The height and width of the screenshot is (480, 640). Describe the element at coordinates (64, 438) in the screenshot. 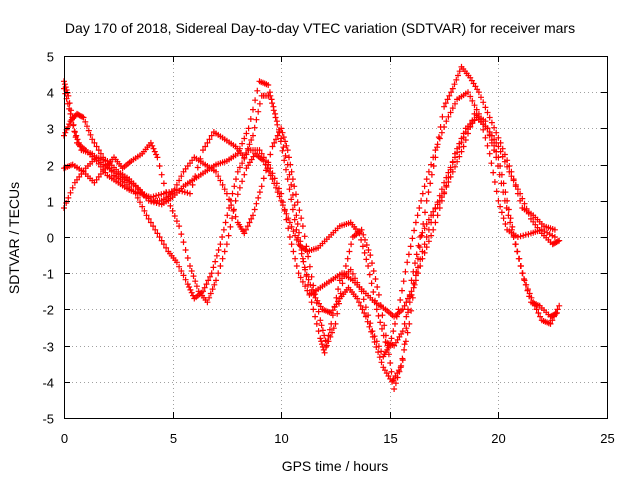

I see `x-tick-label: 0` at that location.